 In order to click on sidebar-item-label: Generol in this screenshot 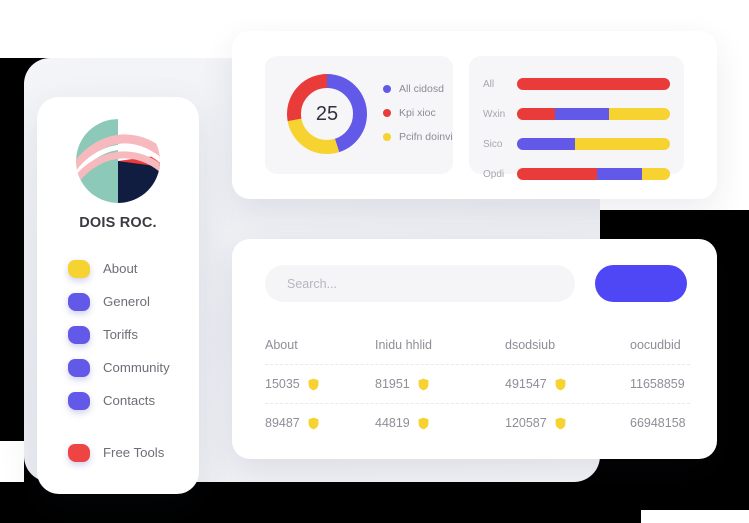, I will do `click(126, 301)`.